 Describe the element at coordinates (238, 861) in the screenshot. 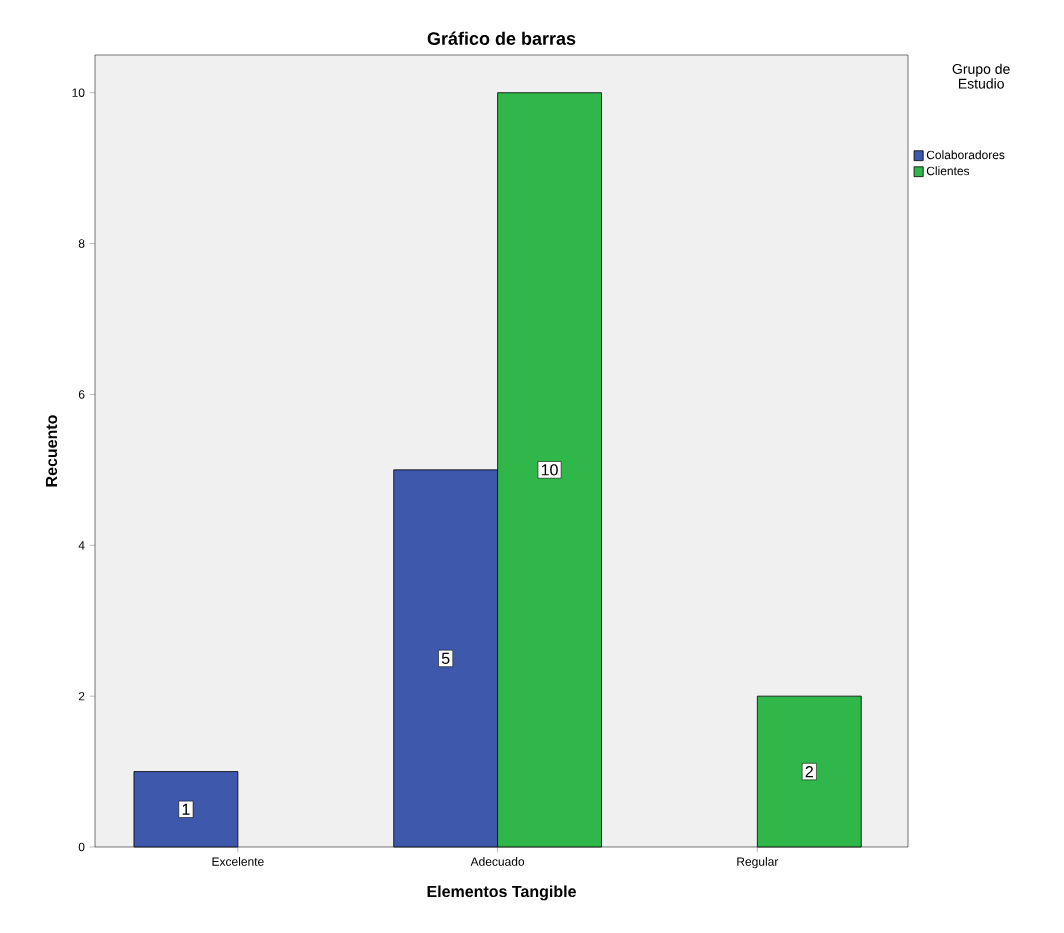

I see `x-tick-label: Excelente` at that location.